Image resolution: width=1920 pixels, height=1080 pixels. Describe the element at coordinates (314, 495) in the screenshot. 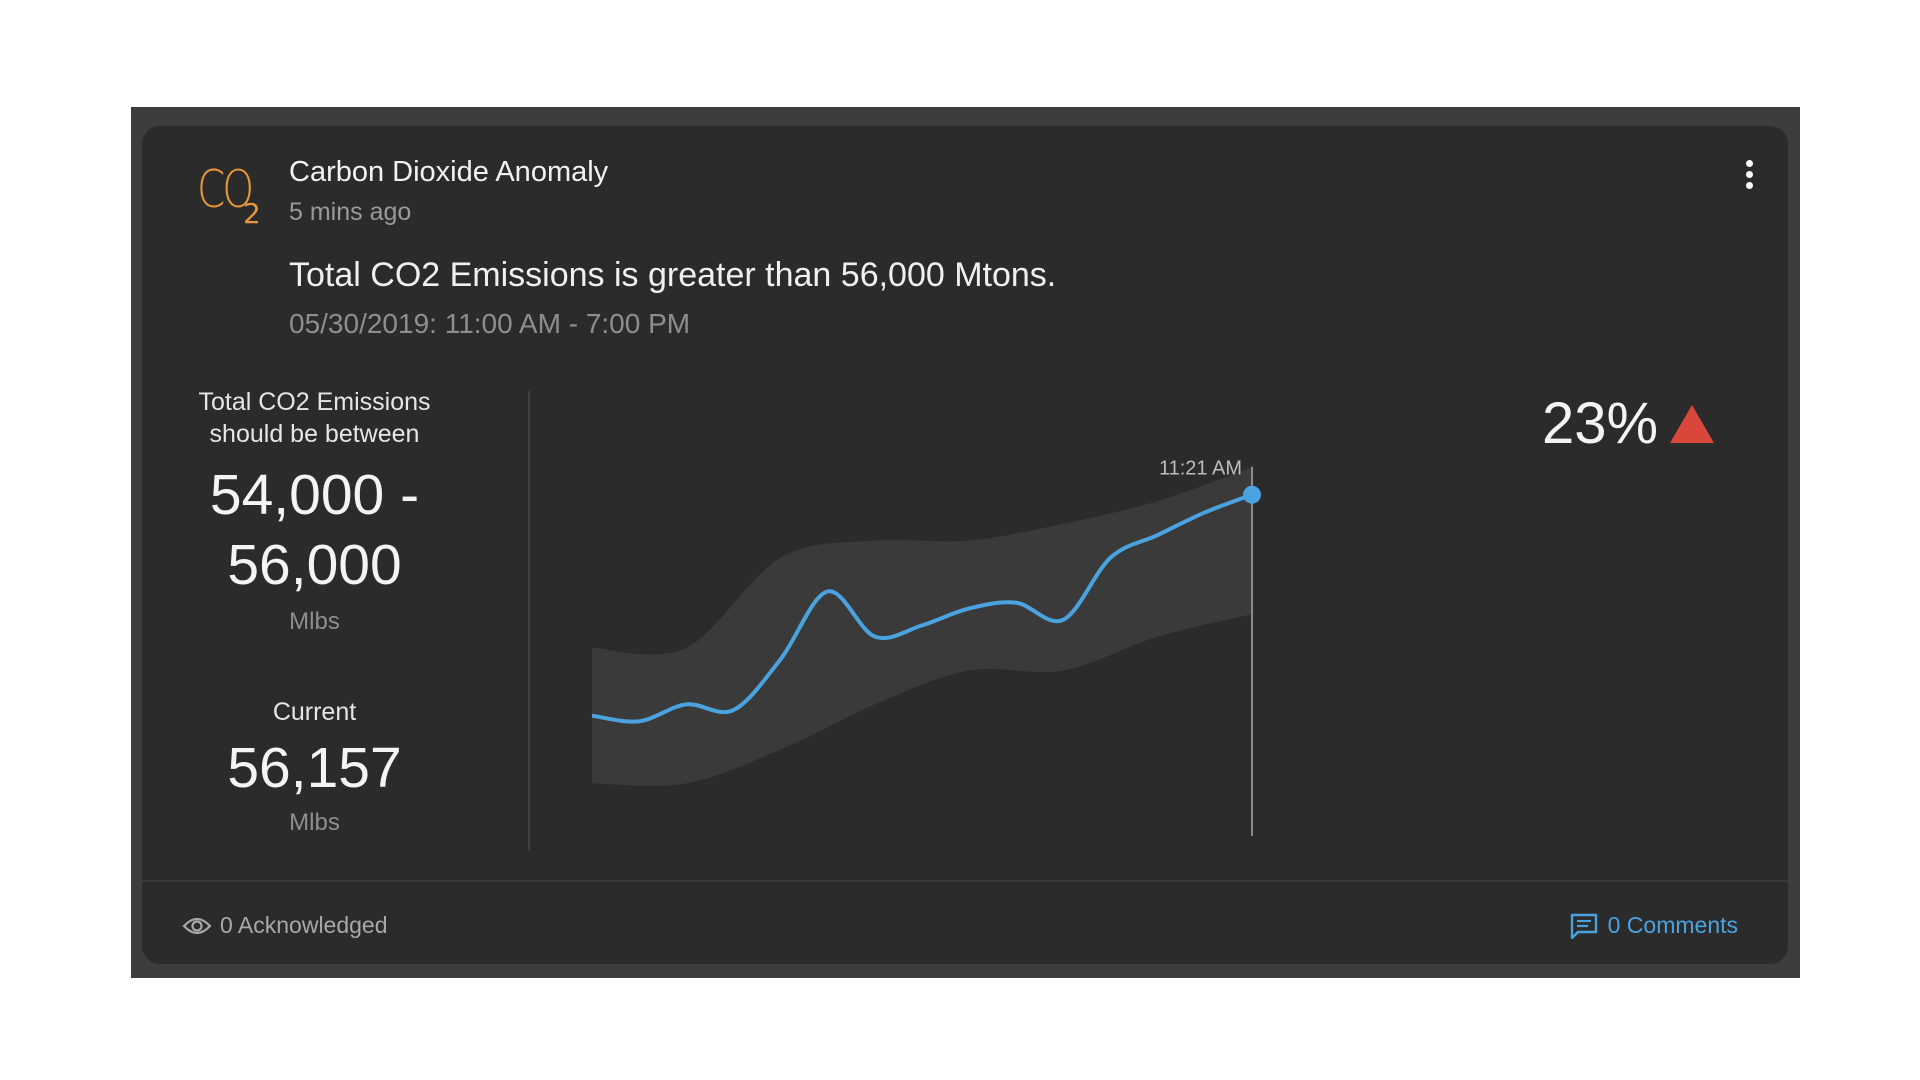

I see `expected-range-line1: 54,000 -` at that location.